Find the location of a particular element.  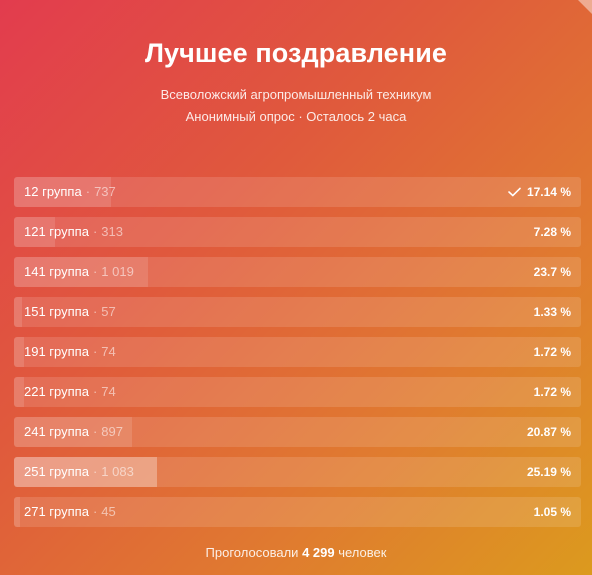

poll-option: 271 группа · 45 1.05 % is located at coordinates (297, 512).